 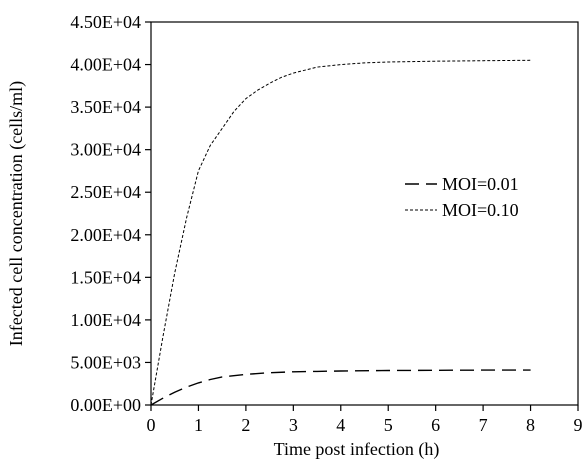 What do you see at coordinates (293, 425) in the screenshot?
I see `x-tick-label: 3` at bounding box center [293, 425].